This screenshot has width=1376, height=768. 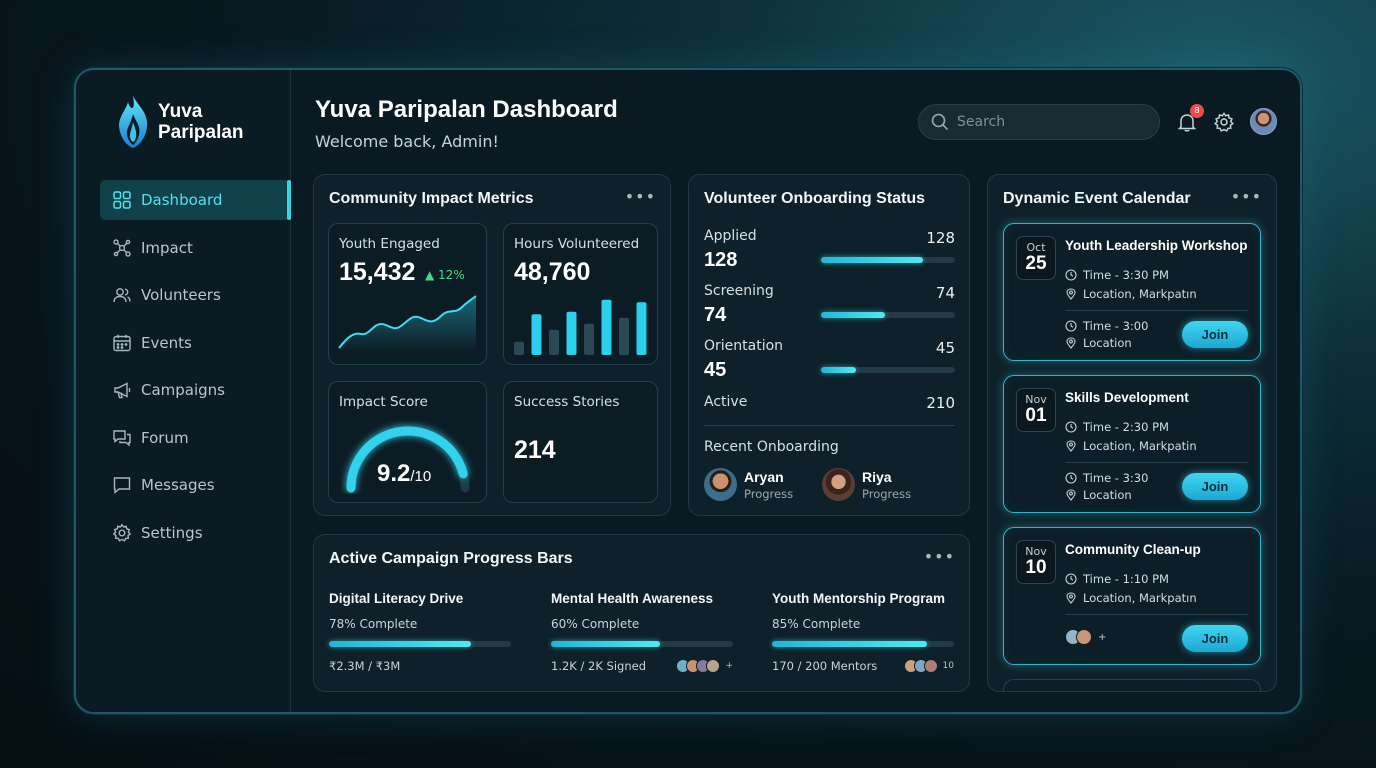 I want to click on event-card-next, so click(x=1132, y=685).